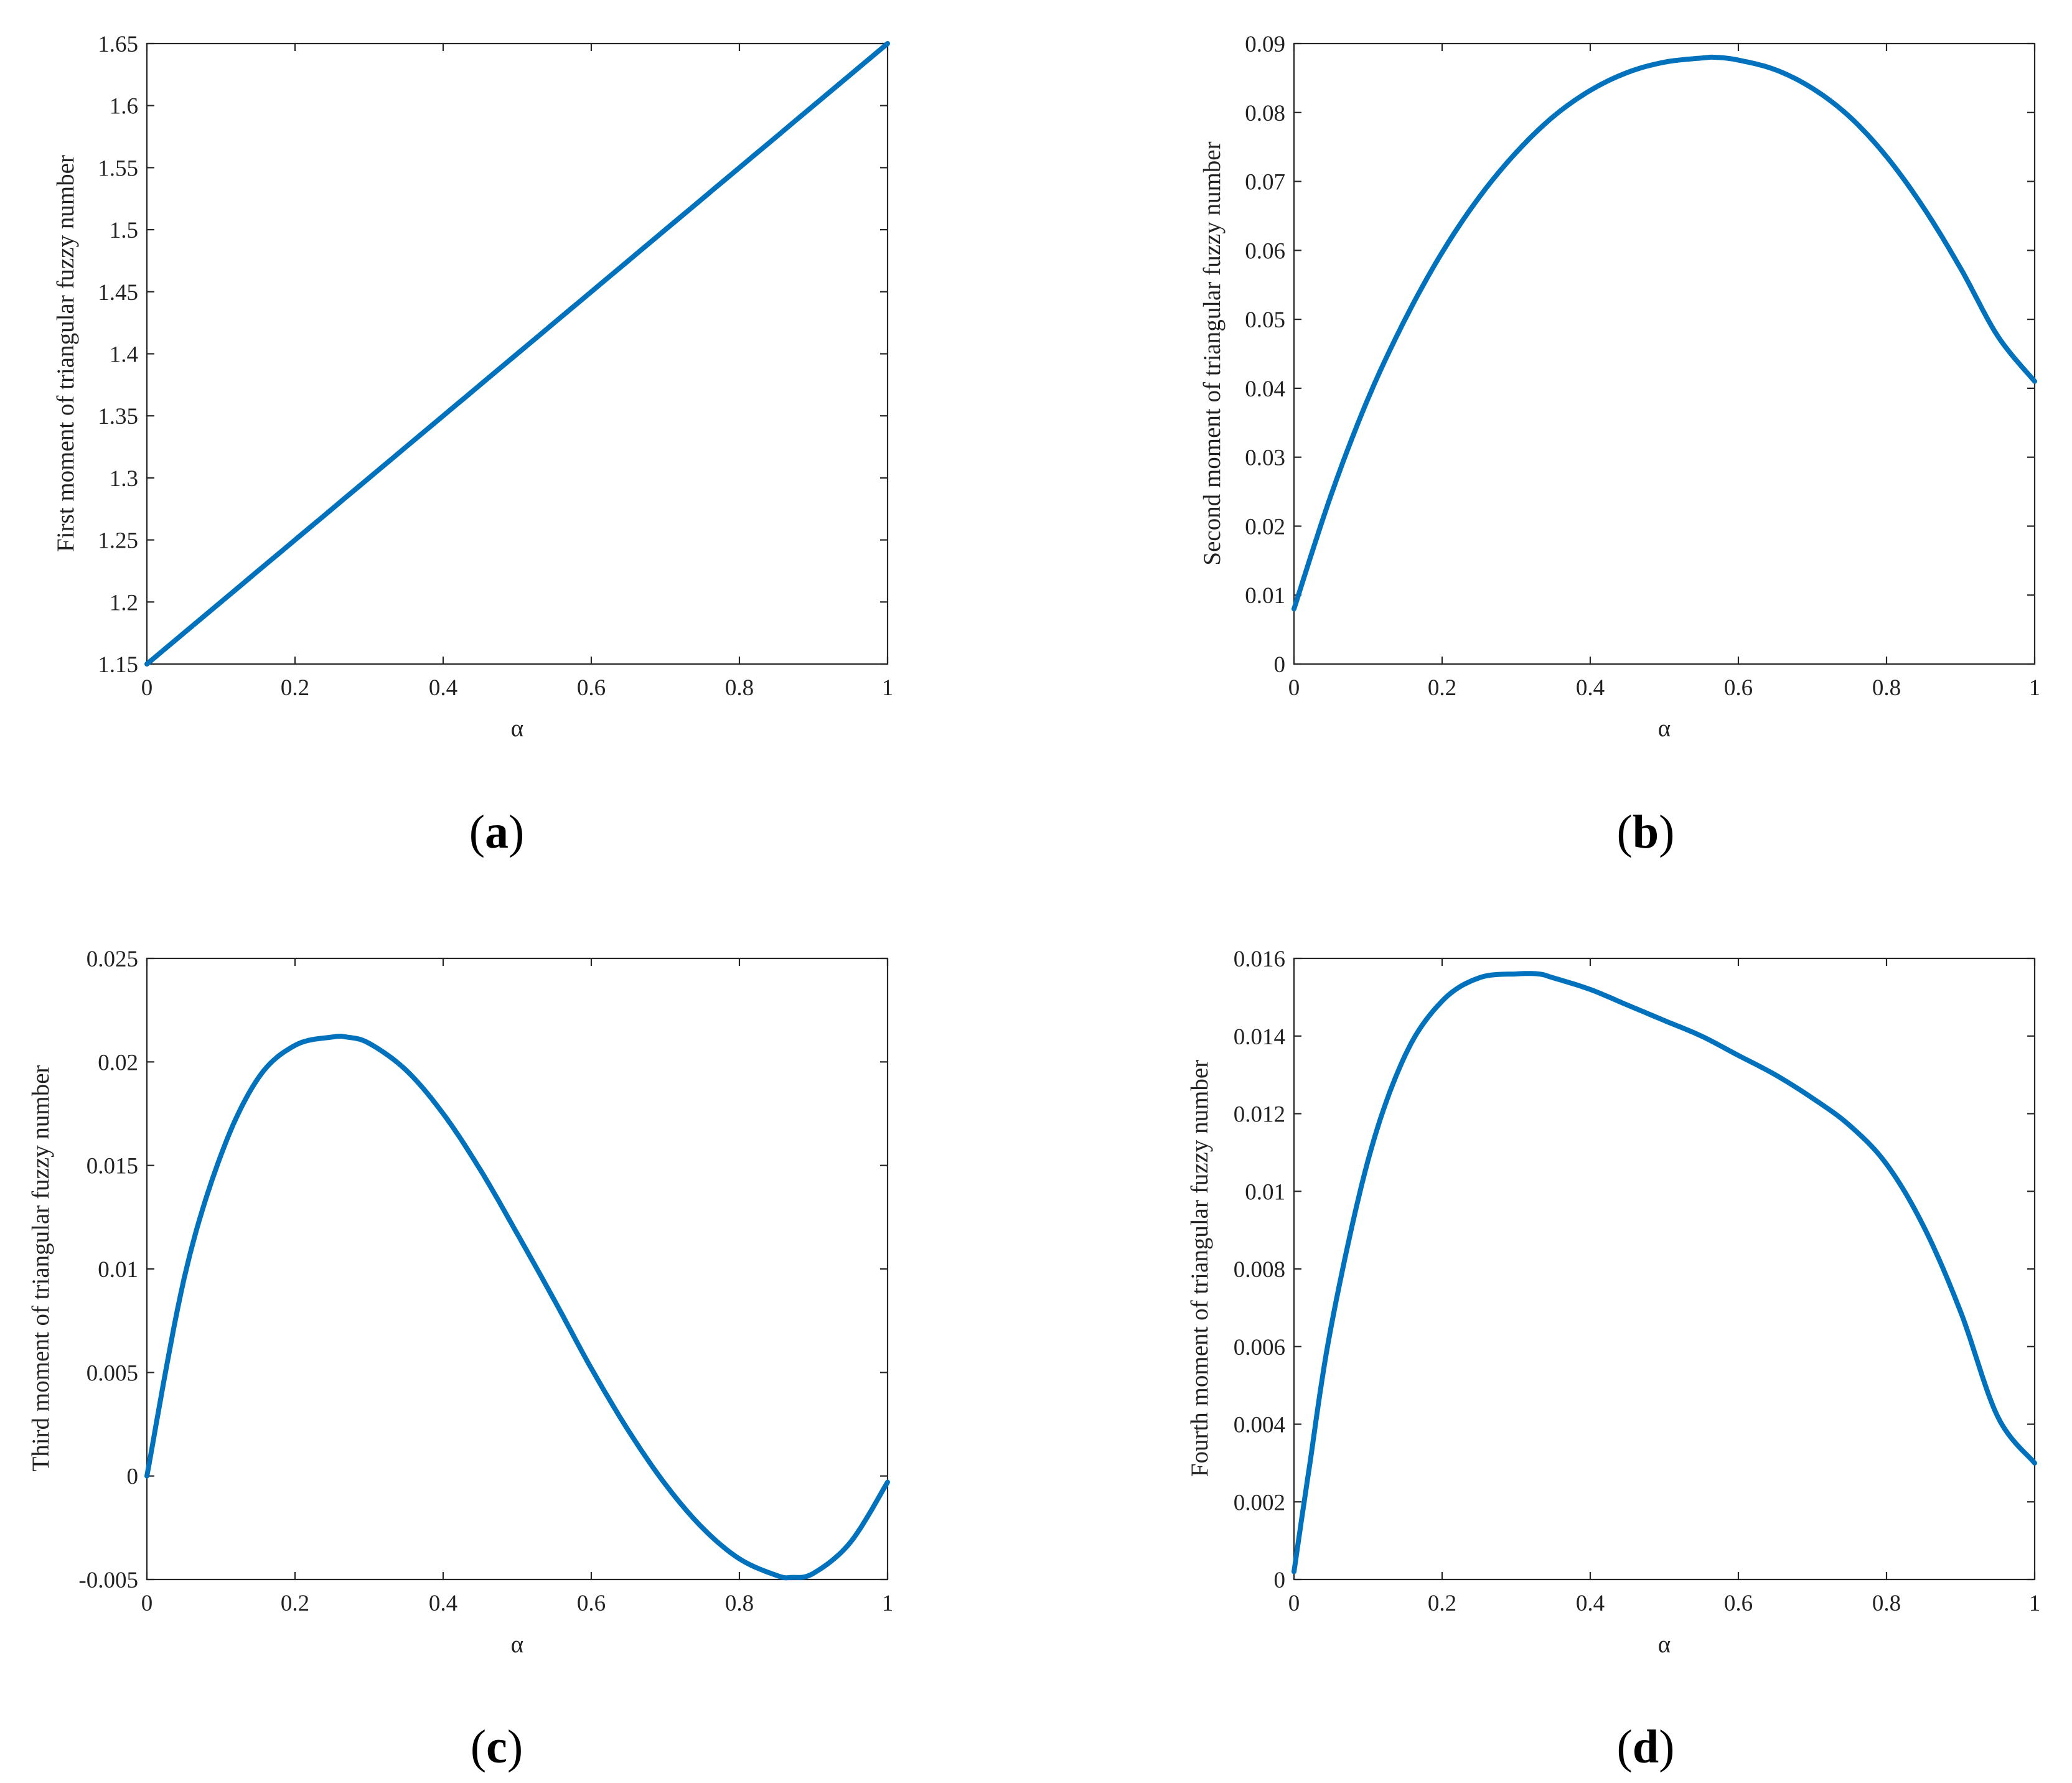  I want to click on y-tick-label: 0.07, so click(1265, 183).